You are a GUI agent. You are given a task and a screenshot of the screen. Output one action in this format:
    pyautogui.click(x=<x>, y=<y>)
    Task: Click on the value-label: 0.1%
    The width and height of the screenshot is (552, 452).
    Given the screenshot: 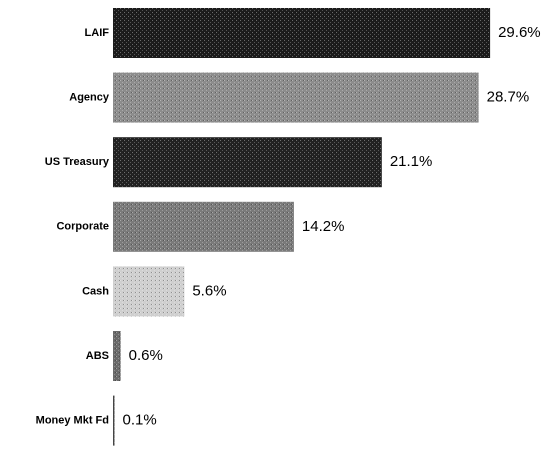 What is the action you would take?
    pyautogui.click(x=140, y=420)
    